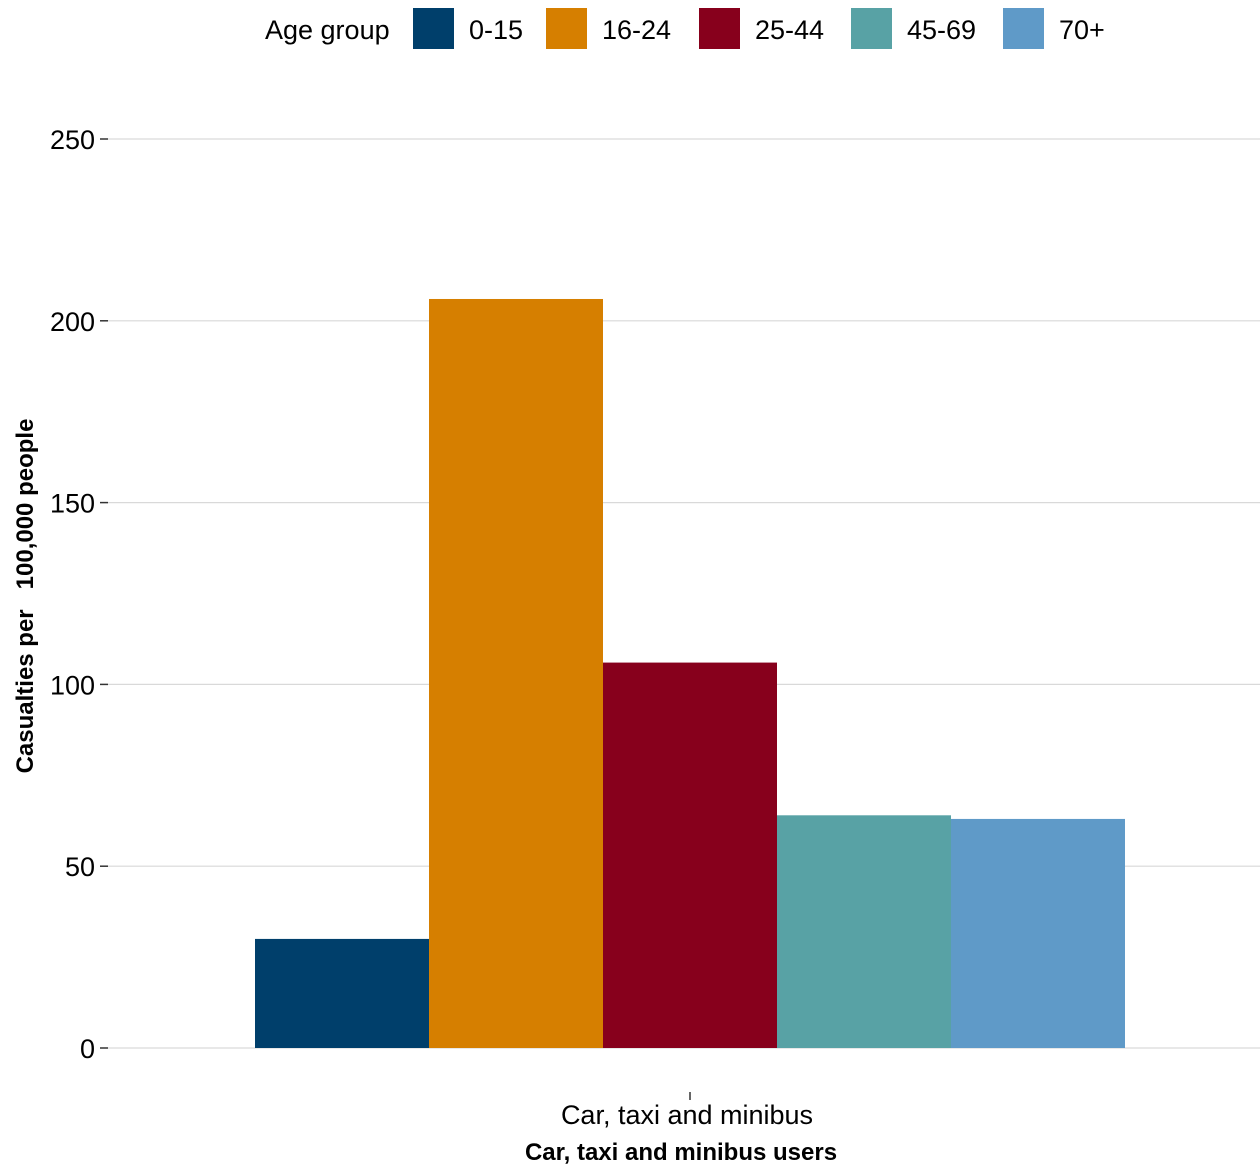 The image size is (1260, 1165). Describe the element at coordinates (468, 28) in the screenshot. I see `legend-item-0-15: 0-15` at that location.